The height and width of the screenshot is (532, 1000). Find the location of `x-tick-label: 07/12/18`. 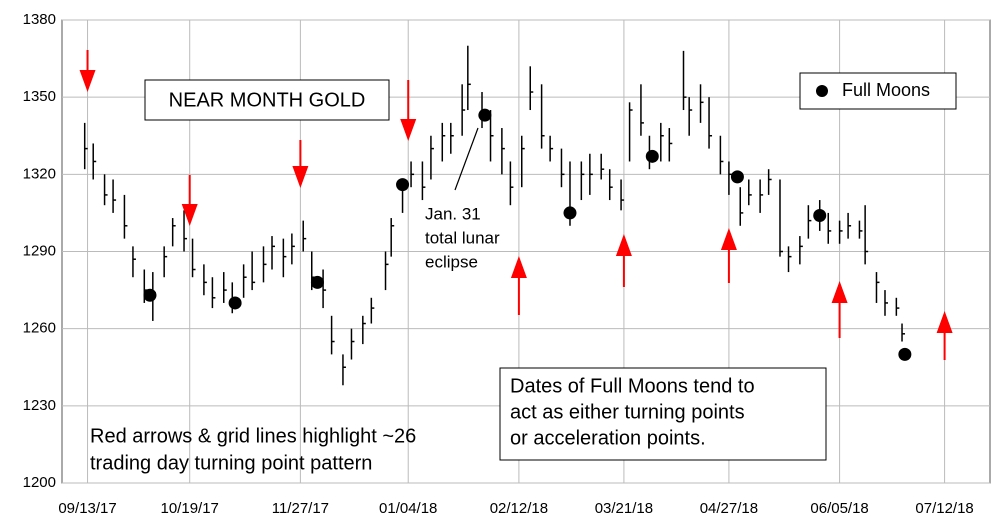

x-tick-label: 07/12/18 is located at coordinates (944, 508).